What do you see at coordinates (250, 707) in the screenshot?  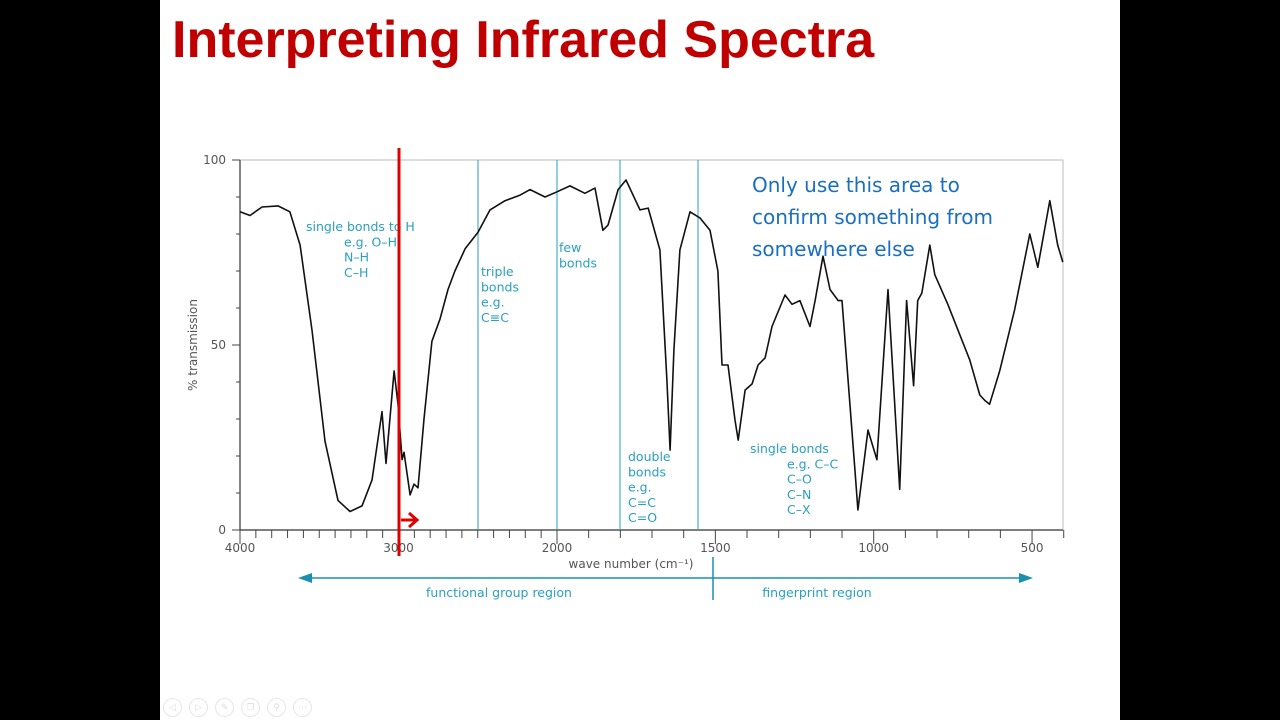 I see `slides-icon: ❐` at bounding box center [250, 707].